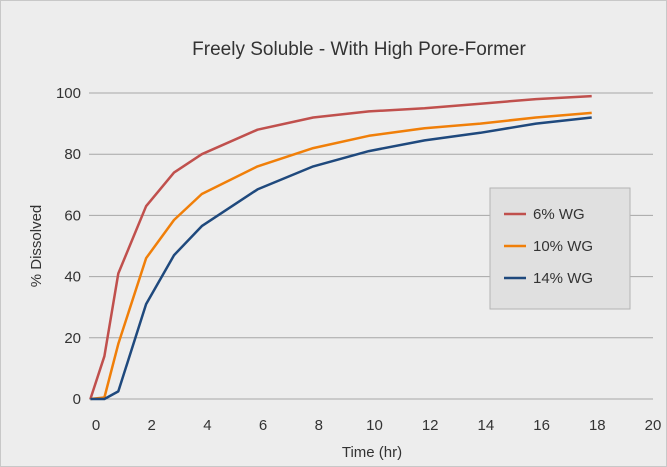  Describe the element at coordinates (72, 154) in the screenshot. I see `y-tick-label: 80` at that location.